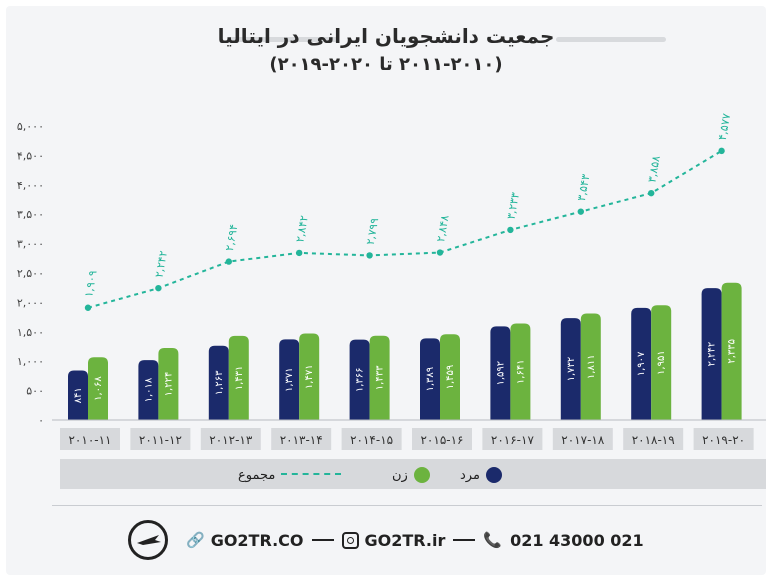 This screenshot has height=581, width=772. I want to click on bar-male-label: ۱,۲۶۳, so click(219, 382).